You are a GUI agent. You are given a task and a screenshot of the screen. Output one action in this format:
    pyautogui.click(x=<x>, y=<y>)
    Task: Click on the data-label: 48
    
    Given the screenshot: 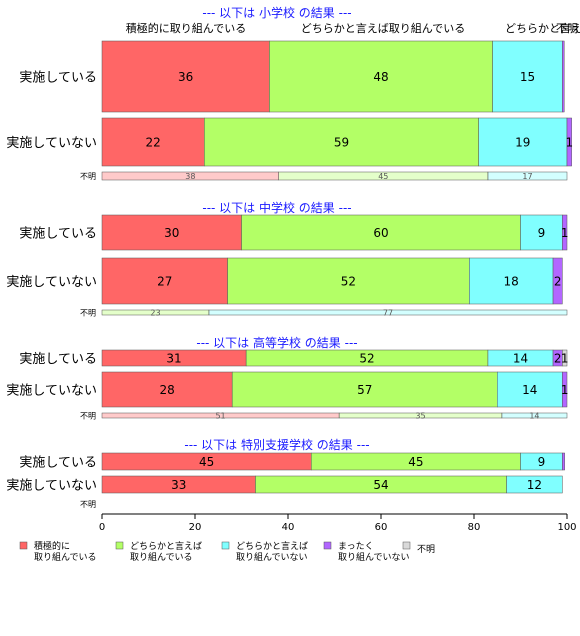 What is the action you would take?
    pyautogui.click(x=380, y=77)
    